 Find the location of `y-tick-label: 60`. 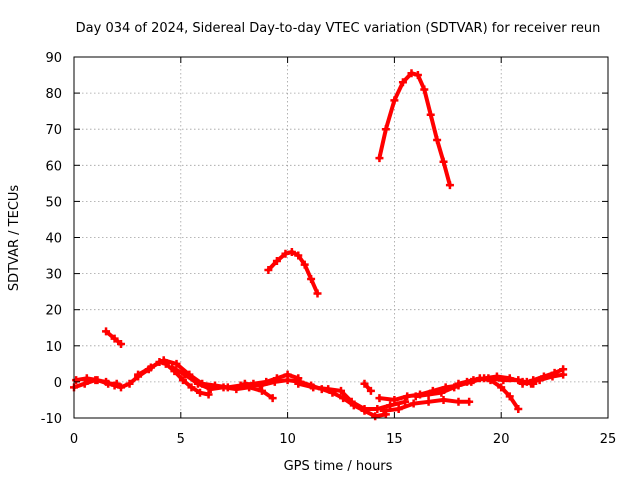

y-tick-label: 60 is located at coordinates (53, 166).